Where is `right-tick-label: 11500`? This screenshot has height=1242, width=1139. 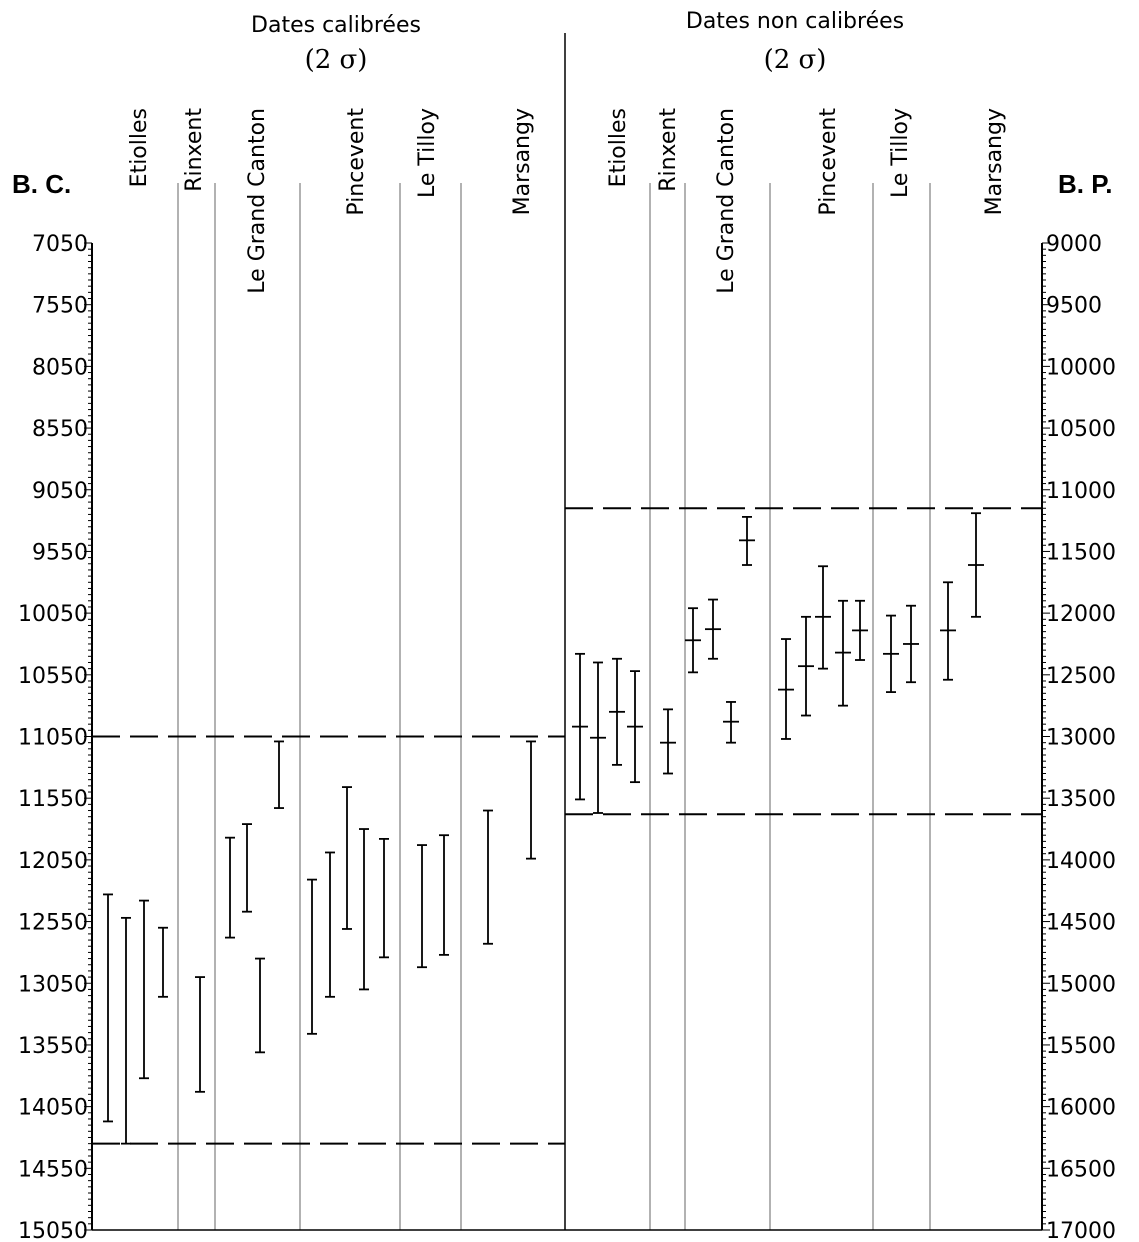 right-tick-label: 11500 is located at coordinates (1081, 552).